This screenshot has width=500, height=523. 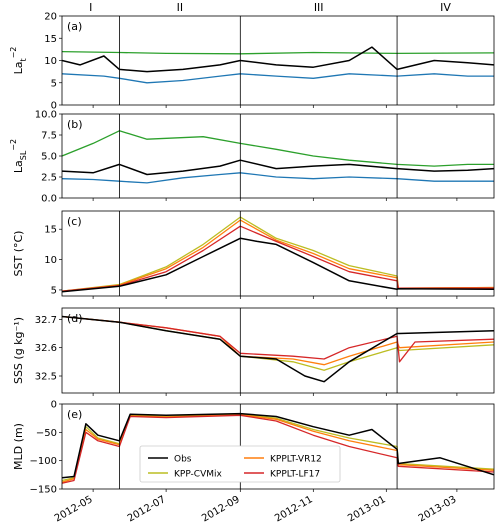 What do you see at coordinates (319, 7) in the screenshot?
I see `period-label: III` at bounding box center [319, 7].